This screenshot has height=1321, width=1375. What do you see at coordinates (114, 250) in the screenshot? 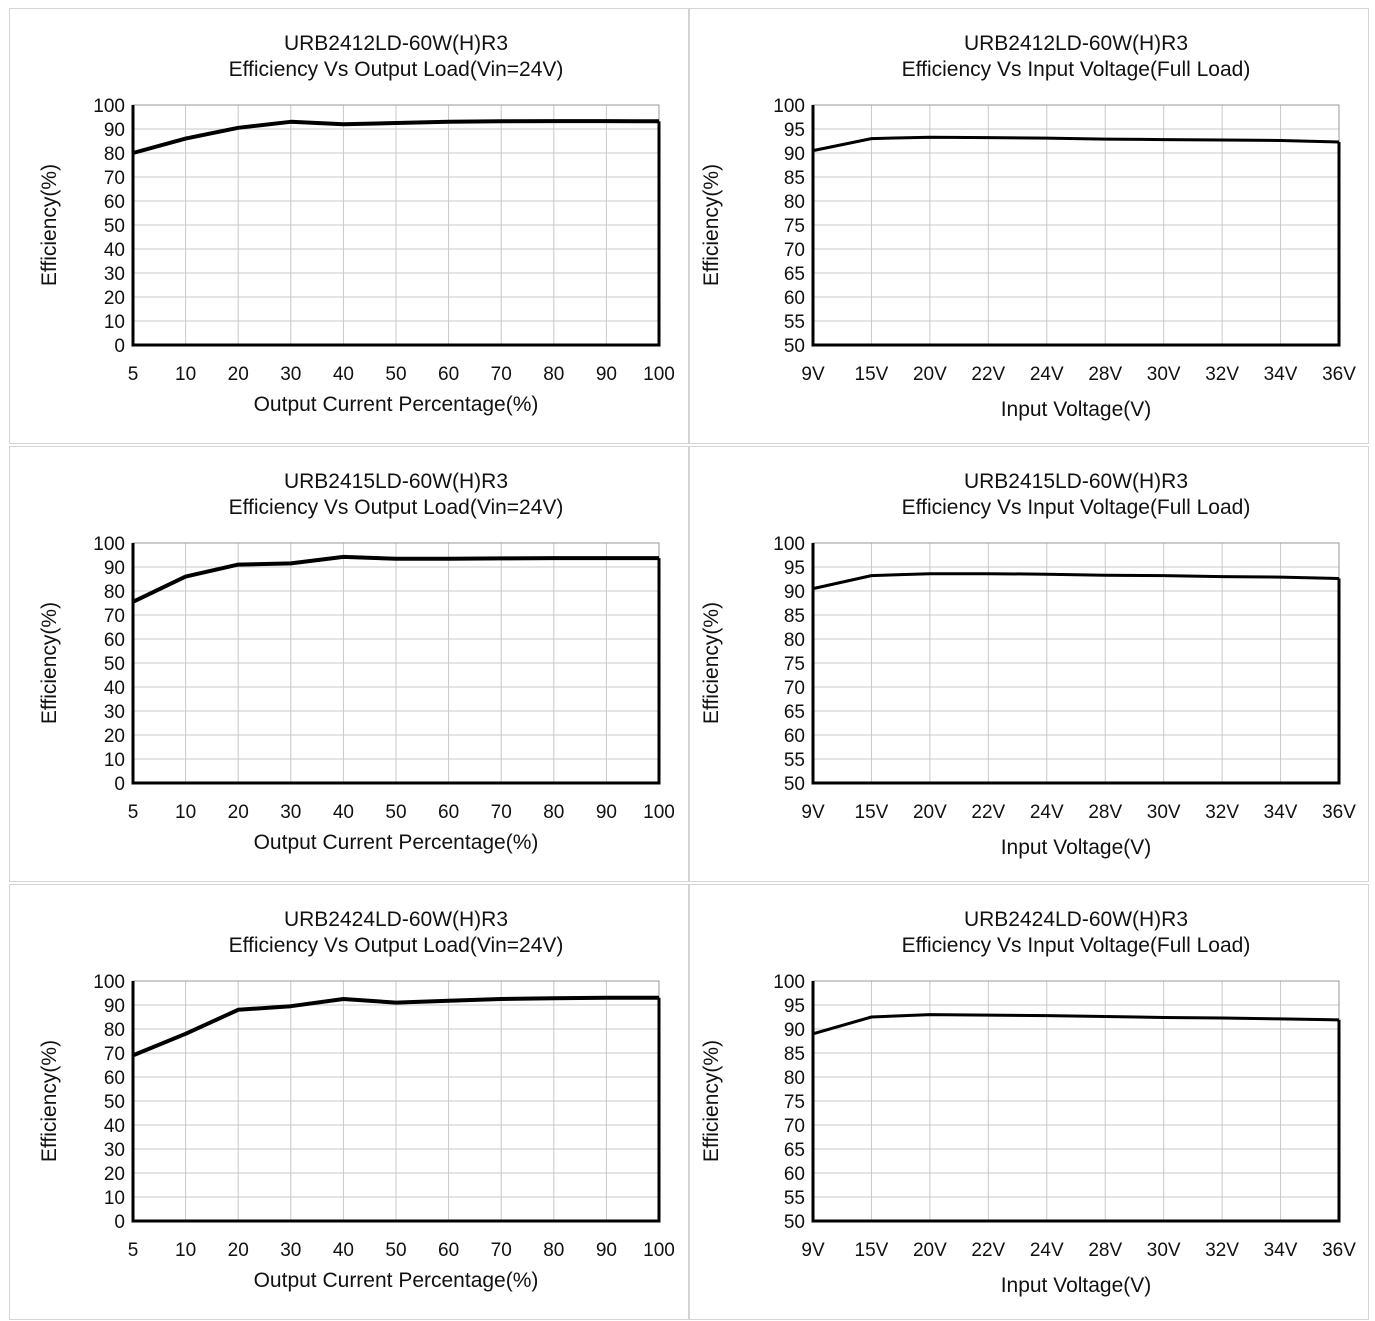
I see `y-tick-label: 40` at bounding box center [114, 250].